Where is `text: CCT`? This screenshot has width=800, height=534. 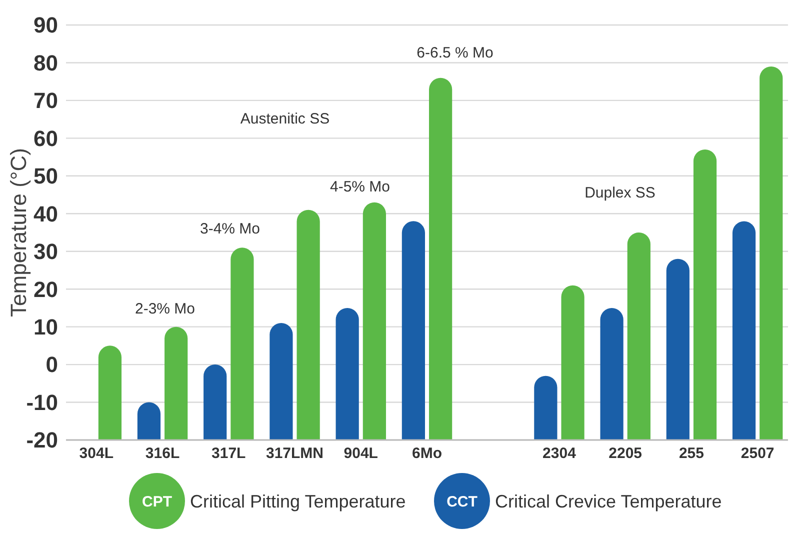 text: CCT is located at coordinates (462, 501).